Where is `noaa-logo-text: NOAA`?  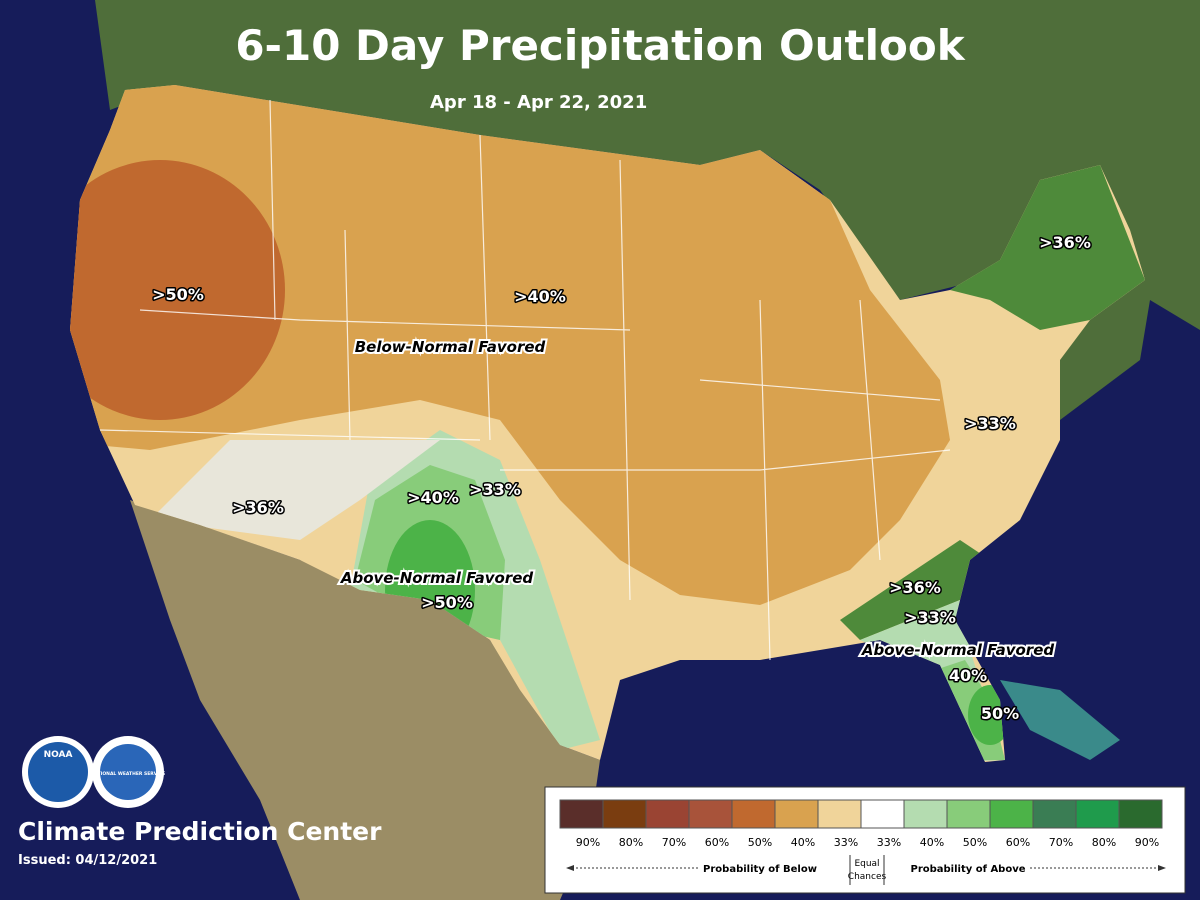
noaa-logo-text: NOAA is located at coordinates (58, 755).